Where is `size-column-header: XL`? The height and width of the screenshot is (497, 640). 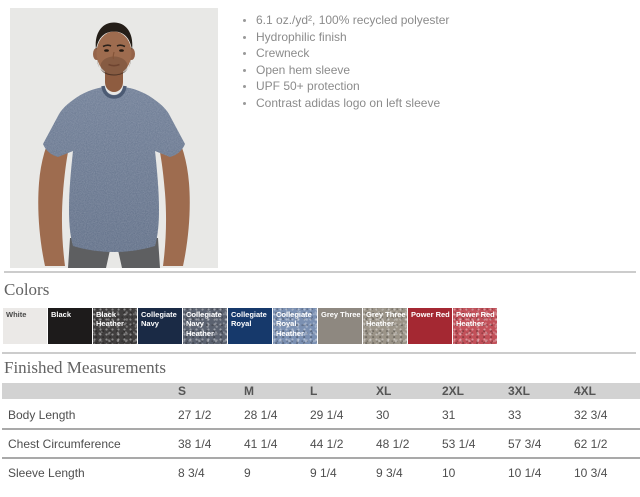 size-column-header: XL is located at coordinates (409, 392).